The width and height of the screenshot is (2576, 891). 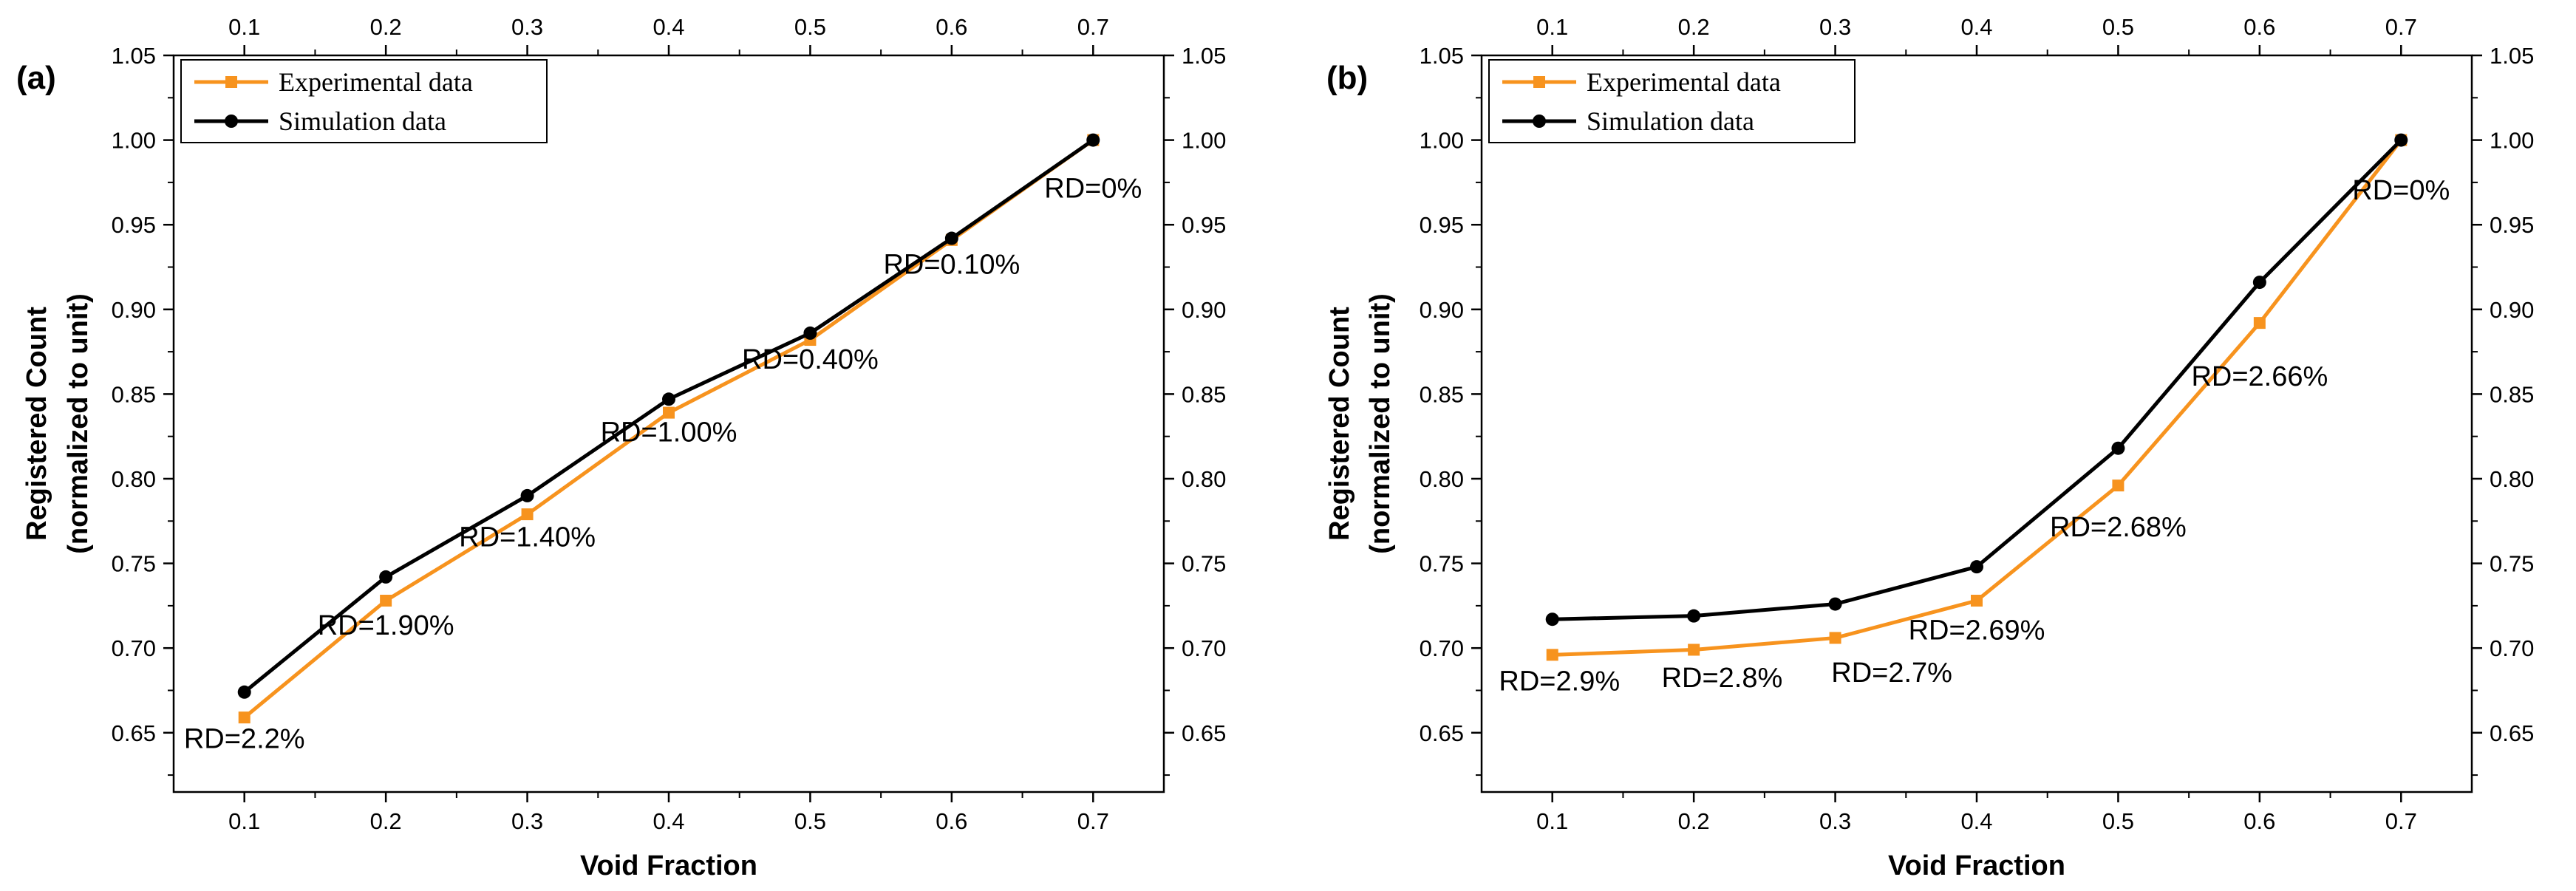 What do you see at coordinates (231, 82) in the screenshot?
I see `legend-marker-square` at bounding box center [231, 82].